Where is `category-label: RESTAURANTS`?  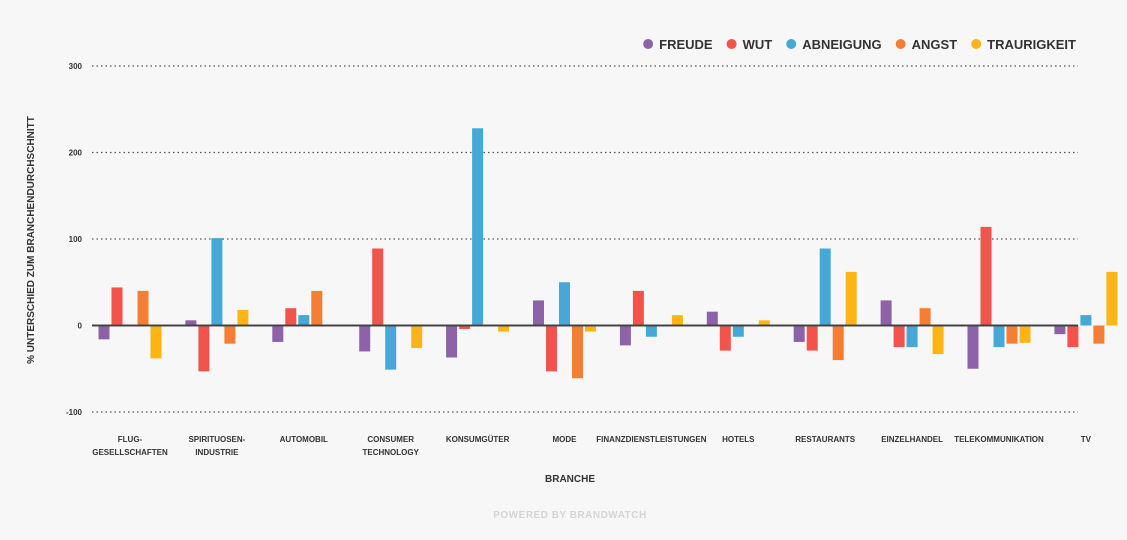
category-label: RESTAURANTS is located at coordinates (825, 439).